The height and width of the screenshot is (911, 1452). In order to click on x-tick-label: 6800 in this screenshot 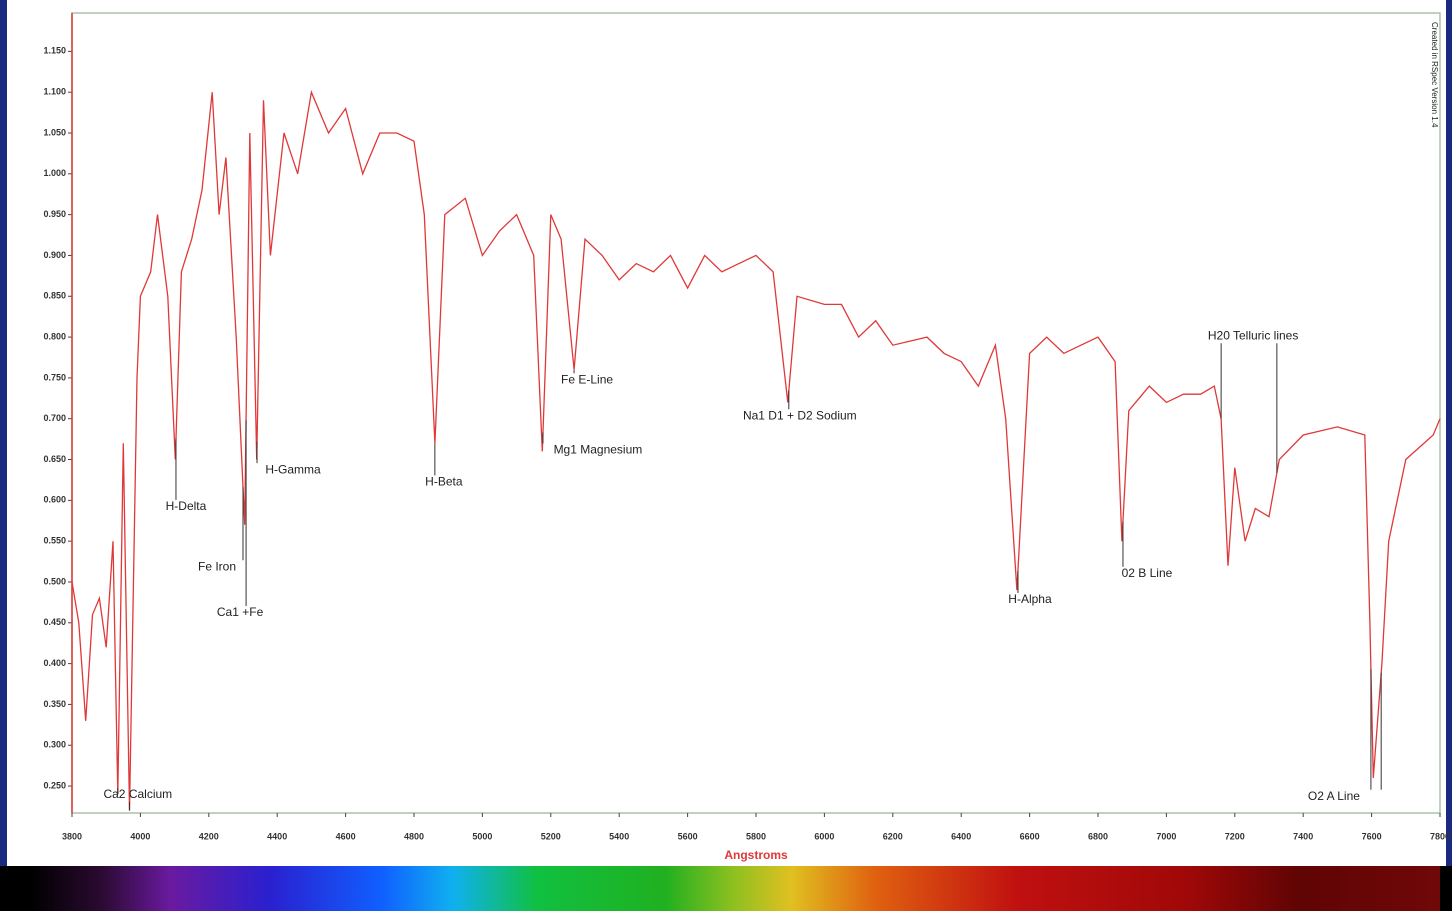, I will do `click(1098, 836)`.